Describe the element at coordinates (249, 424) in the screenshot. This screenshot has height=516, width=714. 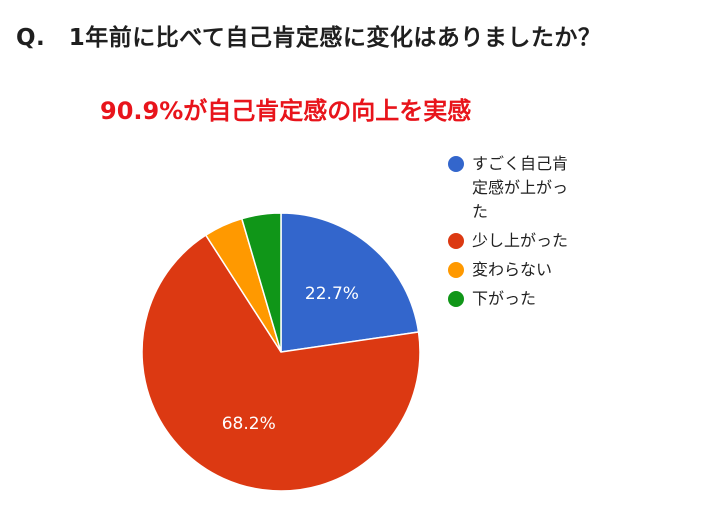
I see `slice-label-1: 68.2%` at that location.